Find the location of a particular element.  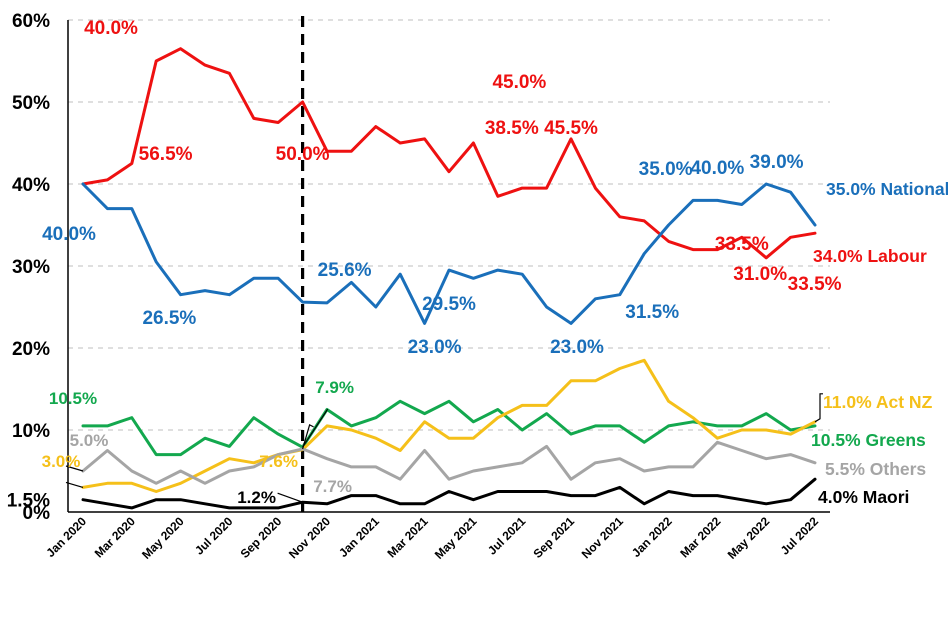

y-tick-label: 50% is located at coordinates (31, 103).